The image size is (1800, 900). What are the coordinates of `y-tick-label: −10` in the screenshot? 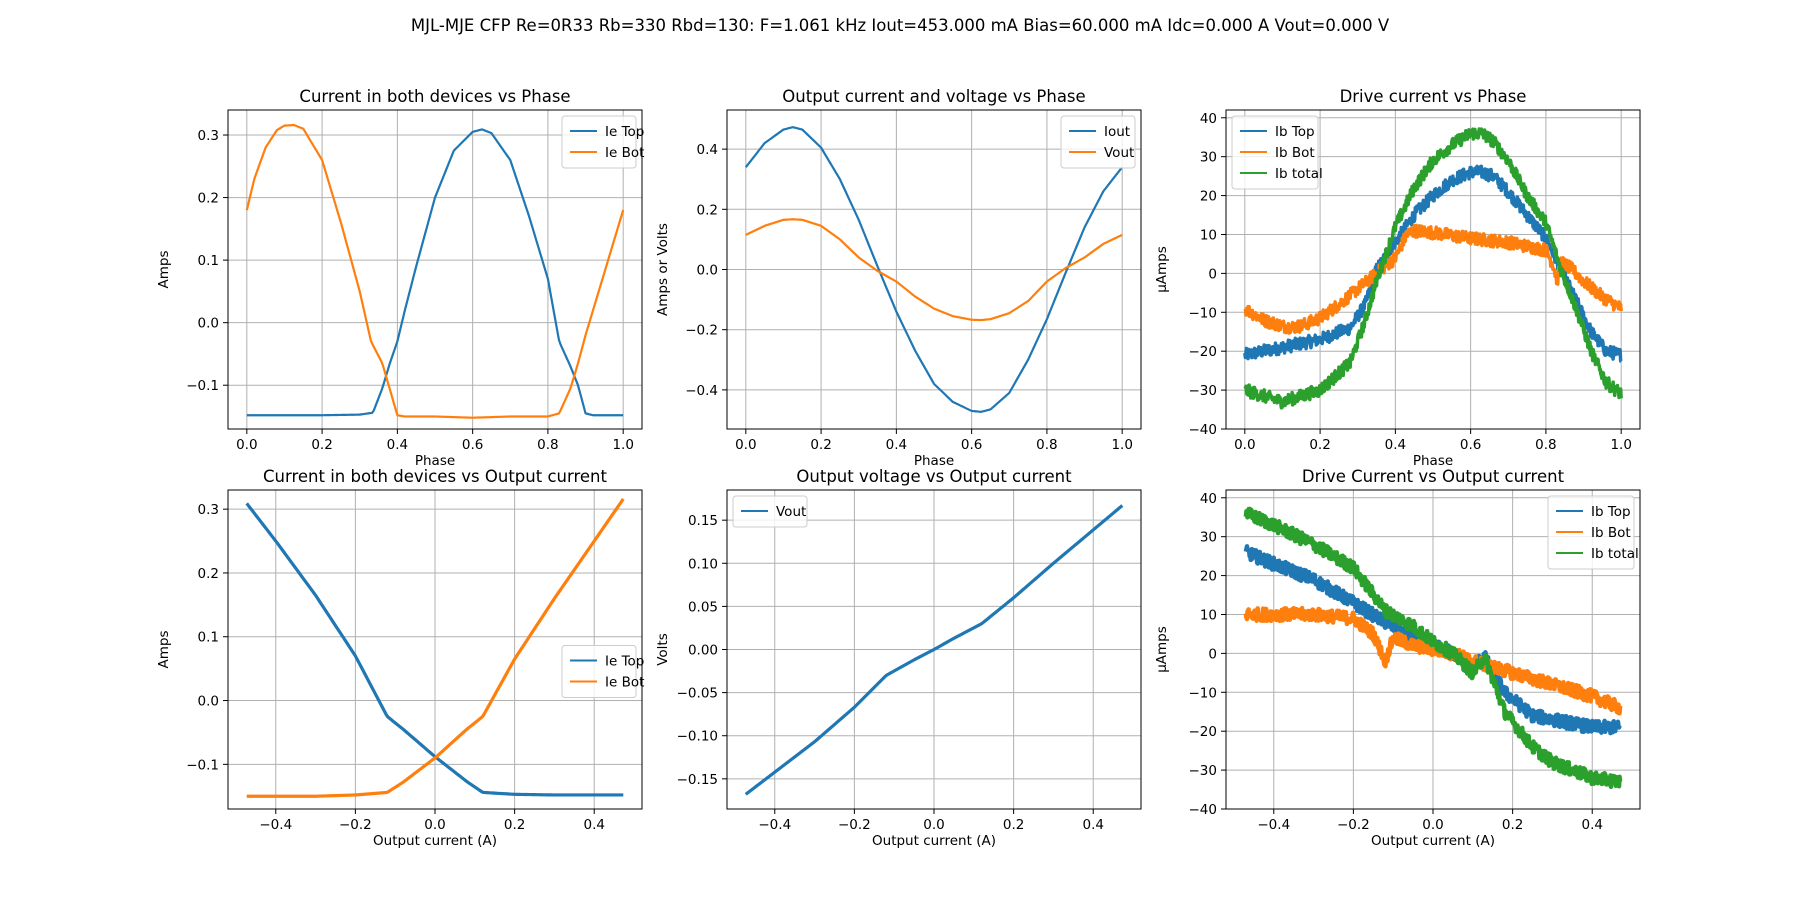 It's located at (1203, 313).